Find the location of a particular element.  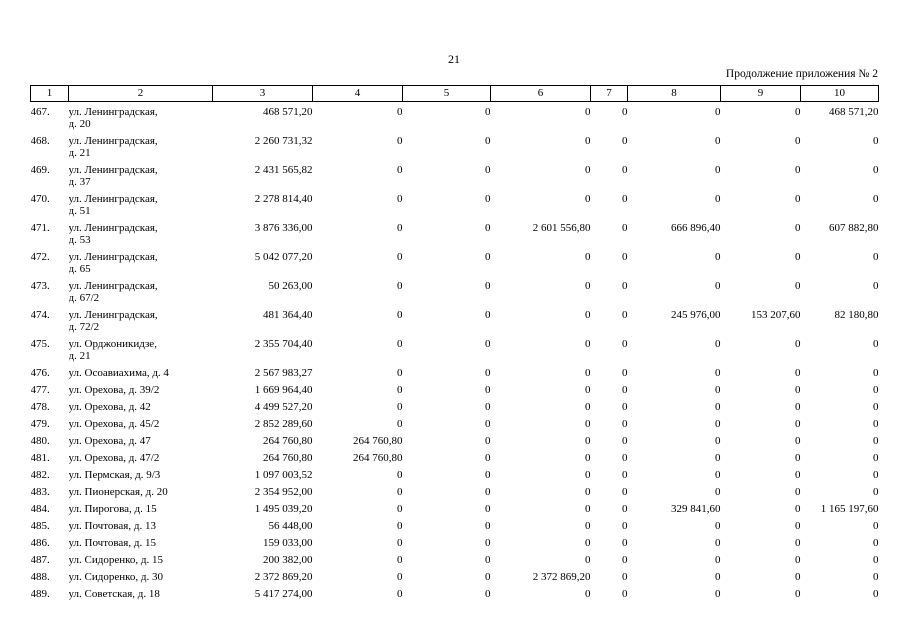

value-cell: 2 372 869,20 is located at coordinates (283, 577).